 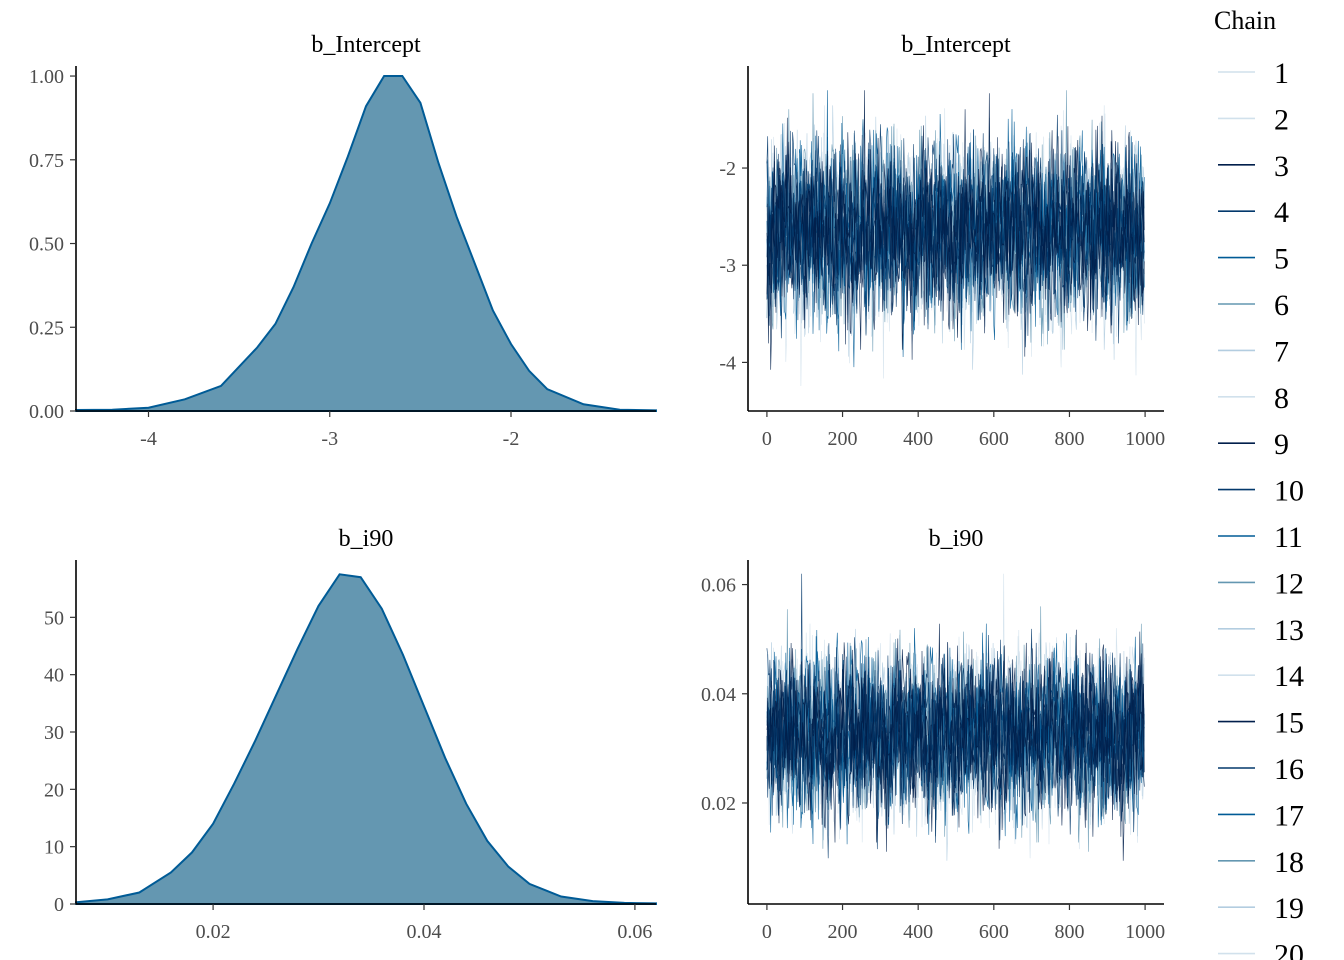 I want to click on legend-item-chain-16: 16, so click(x=1261, y=769).